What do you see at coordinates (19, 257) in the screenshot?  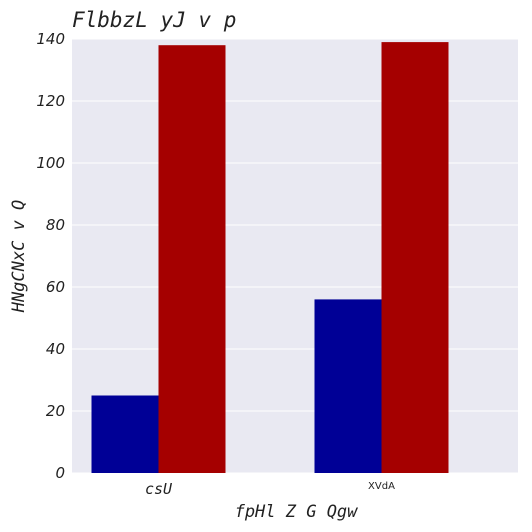 I see `y-axis-label: HNgCNxC v Q` at bounding box center [19, 257].